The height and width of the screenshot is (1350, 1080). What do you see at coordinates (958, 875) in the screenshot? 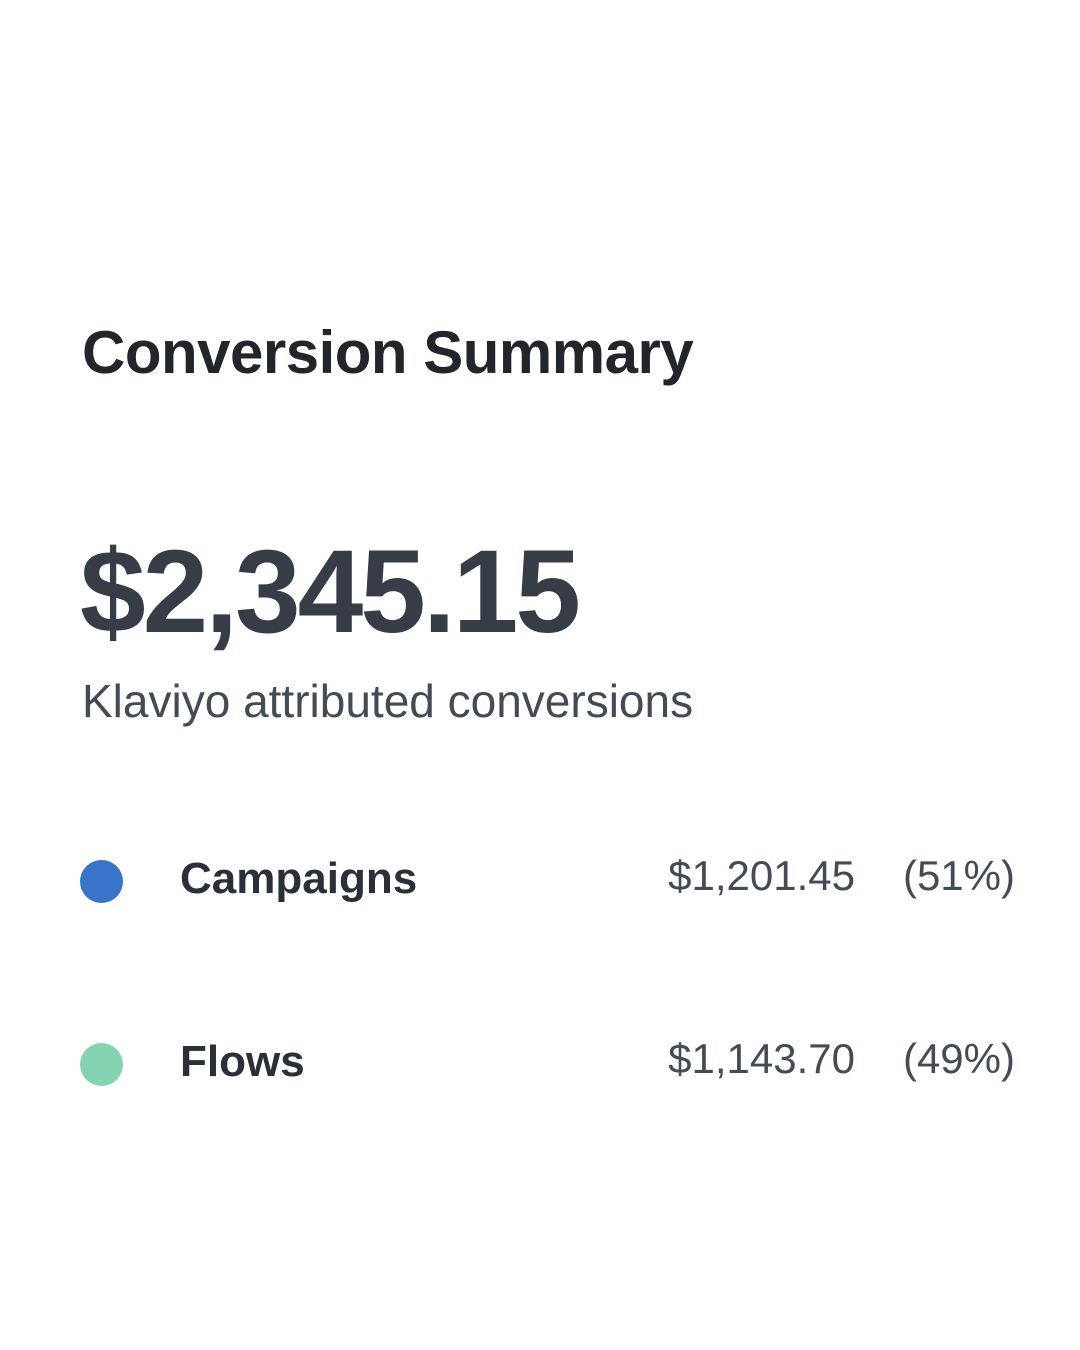
I see `campaigns-percent: (51%)` at bounding box center [958, 875].